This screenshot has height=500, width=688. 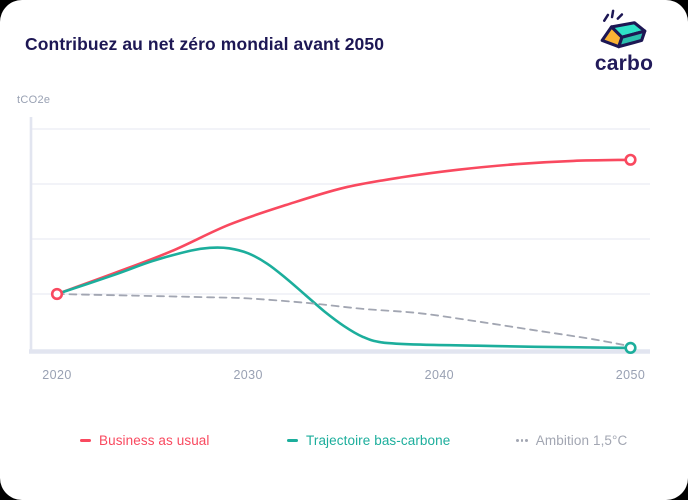 What do you see at coordinates (581, 440) in the screenshot?
I see `legend-label: Ambition 1,5°C` at bounding box center [581, 440].